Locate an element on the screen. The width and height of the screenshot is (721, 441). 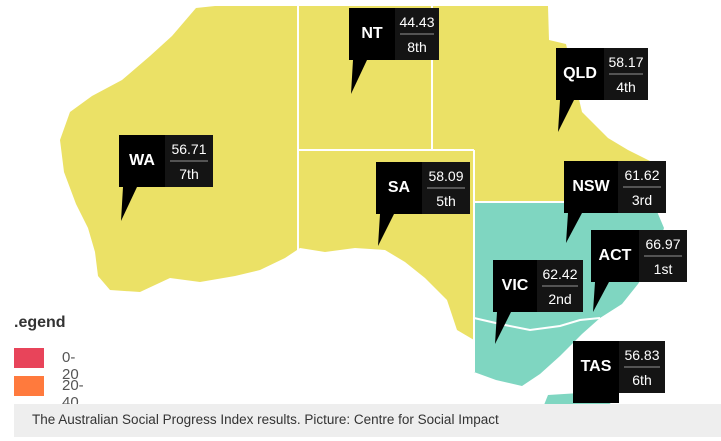
qld-code: QLD is located at coordinates (580, 73).